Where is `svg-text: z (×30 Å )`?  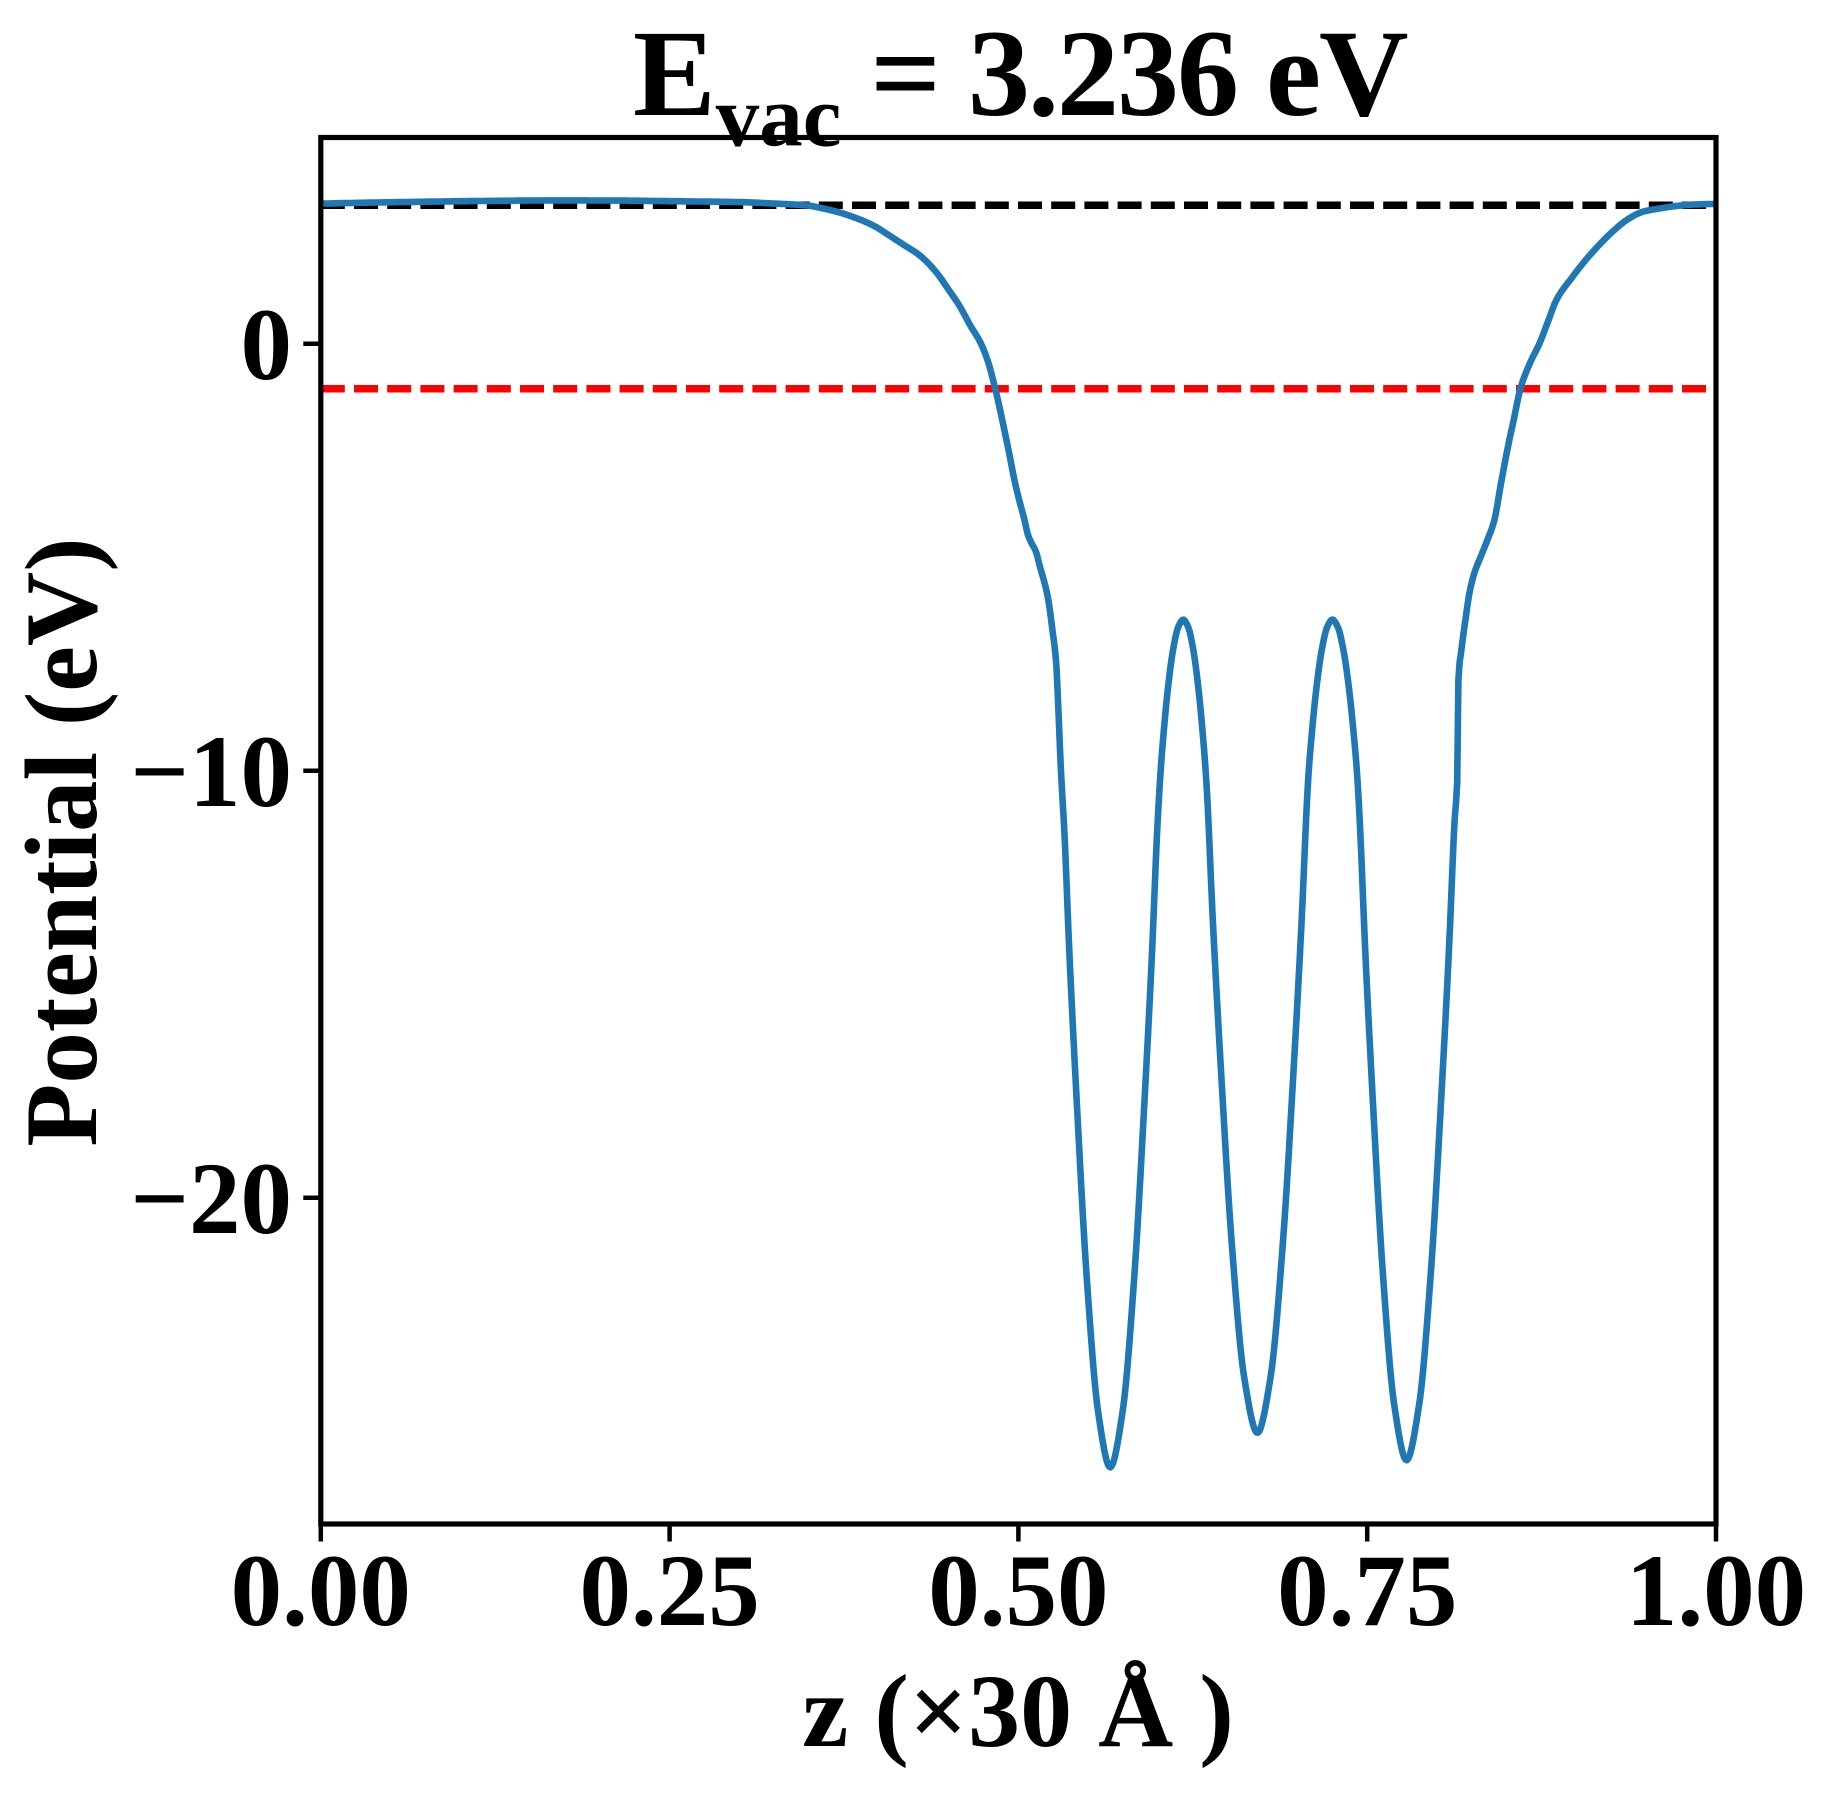 svg-text: z (×30 Å ) is located at coordinates (1018, 1711).